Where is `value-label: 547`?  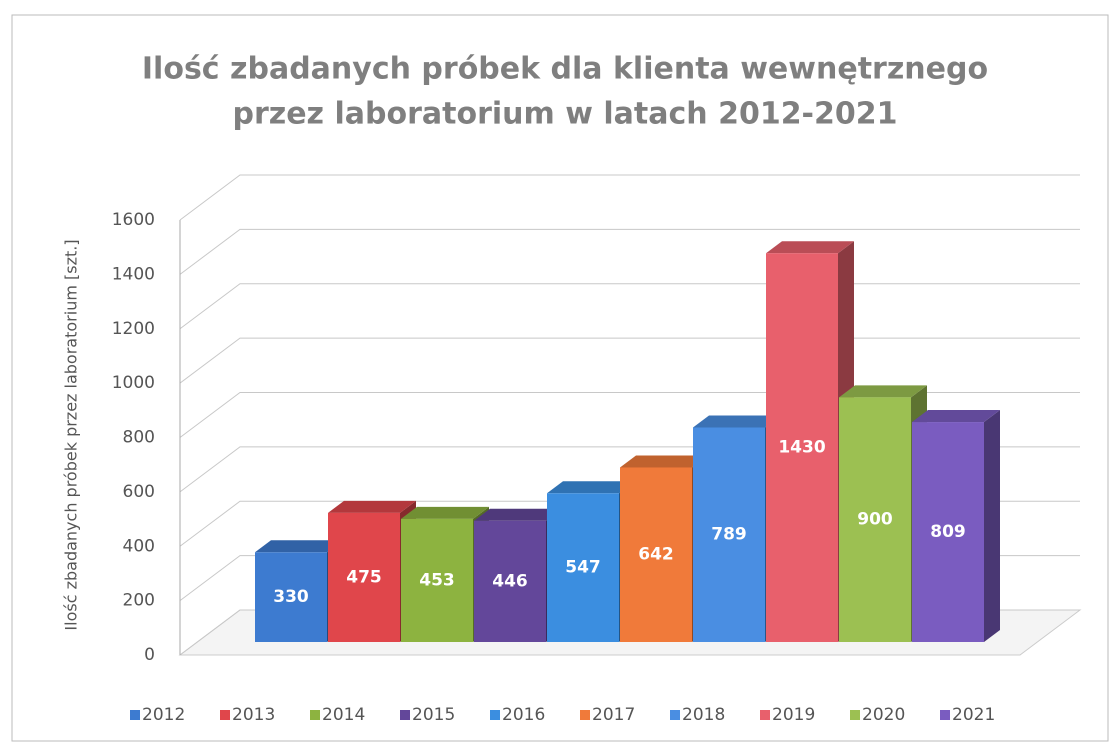 value-label: 547 is located at coordinates (583, 568).